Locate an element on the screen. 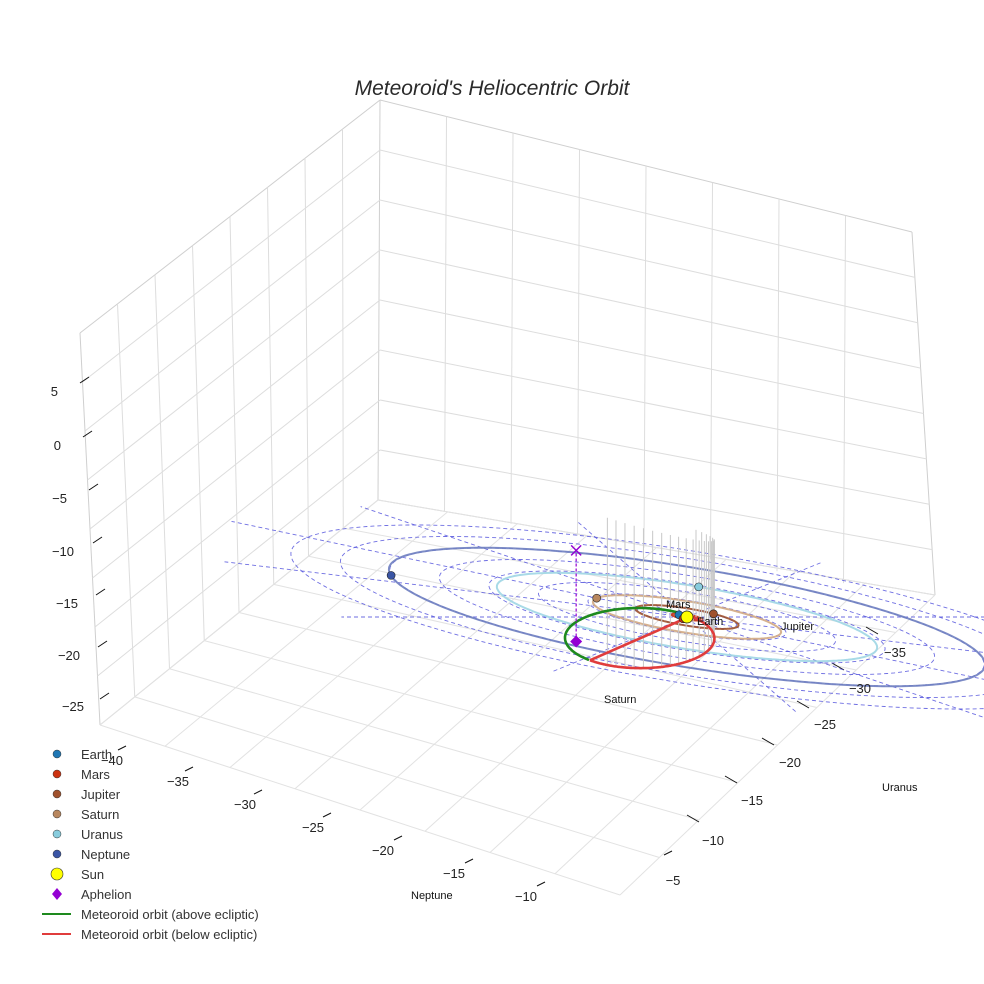  planet-saturn is located at coordinates (596, 598).